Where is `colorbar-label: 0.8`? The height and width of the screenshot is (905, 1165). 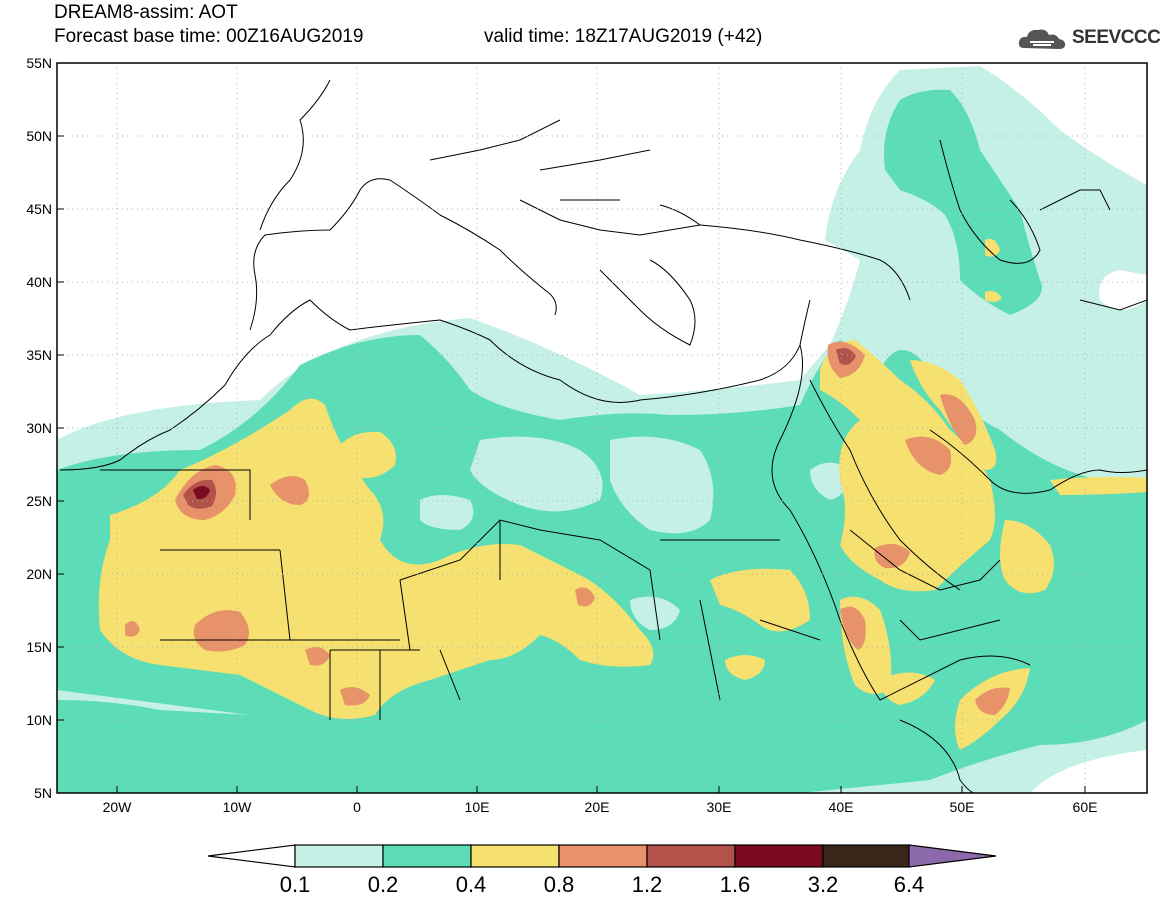 colorbar-label: 0.8 is located at coordinates (559, 884).